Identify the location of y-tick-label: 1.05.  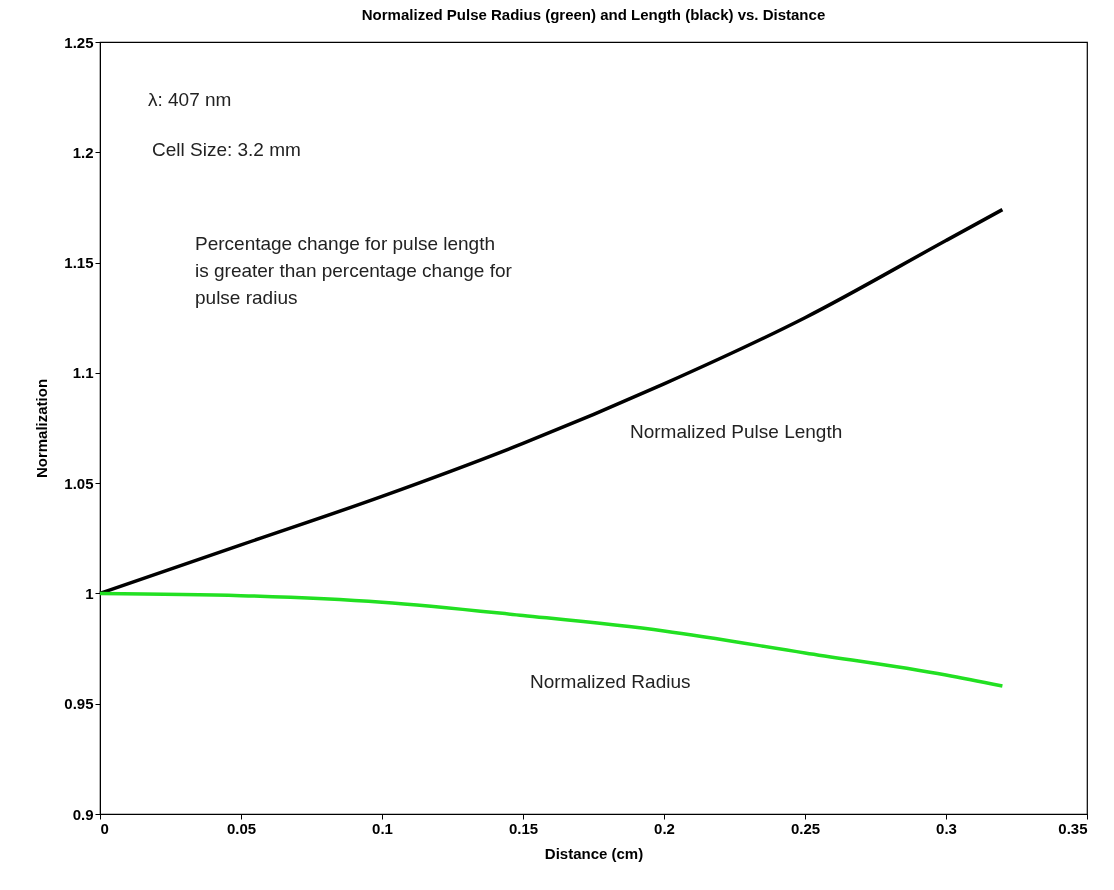
(79, 483).